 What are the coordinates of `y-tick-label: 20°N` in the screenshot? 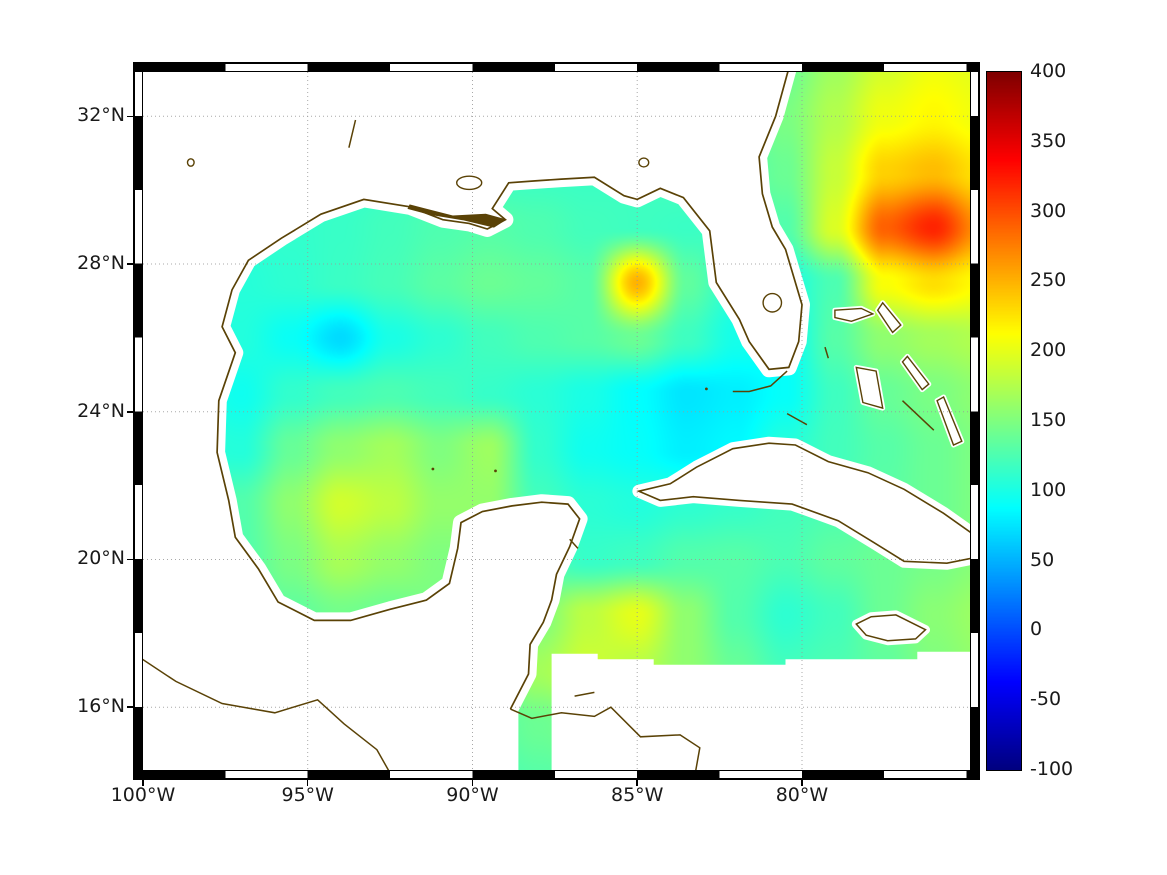 It's located at (101, 558).